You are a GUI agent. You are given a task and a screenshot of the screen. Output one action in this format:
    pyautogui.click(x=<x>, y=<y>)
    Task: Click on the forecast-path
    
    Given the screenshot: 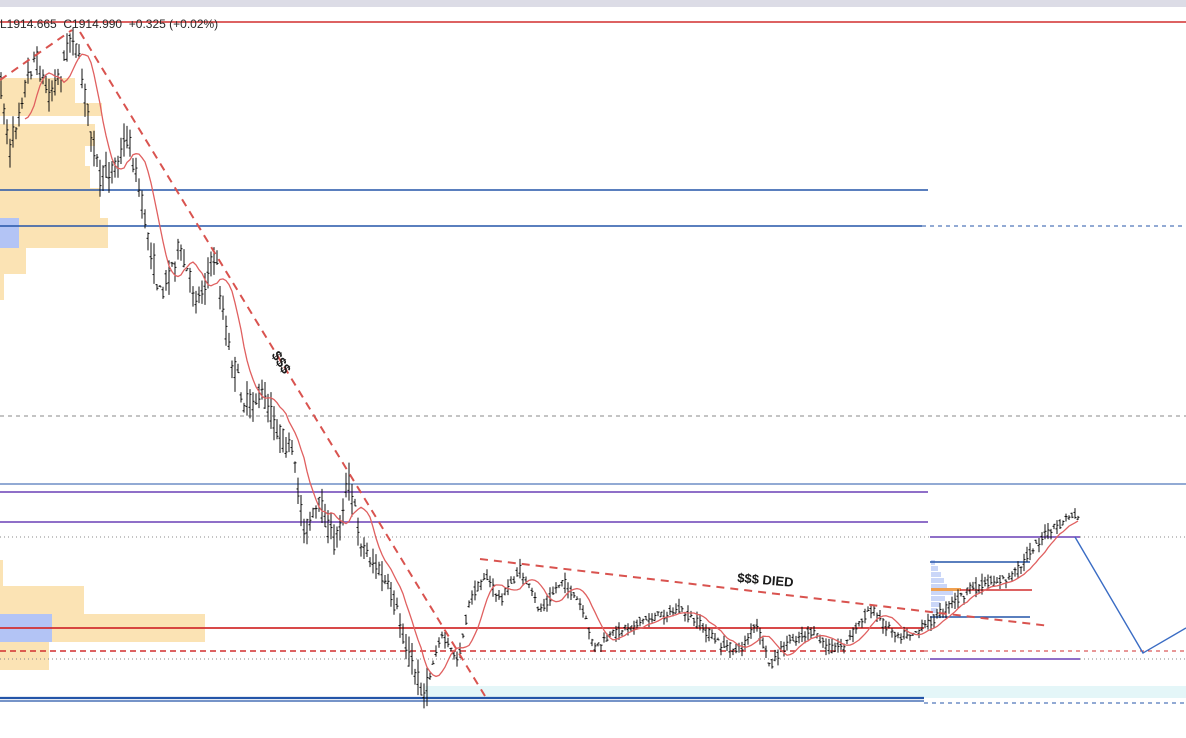 What is the action you would take?
    pyautogui.click(x=1130, y=595)
    